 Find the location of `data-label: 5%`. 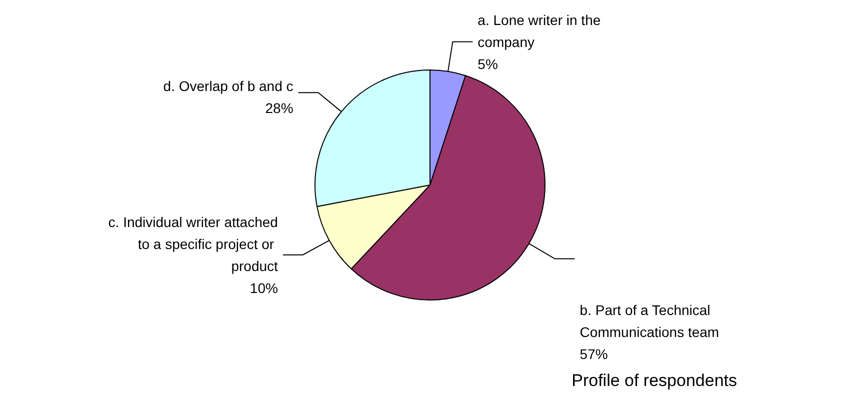

data-label: 5% is located at coordinates (488, 64).